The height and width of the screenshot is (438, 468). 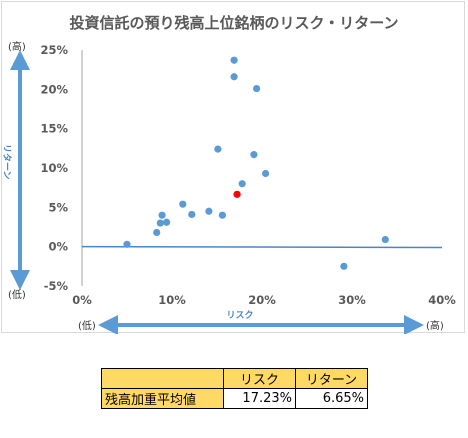 I want to click on y-tick-label: 5%, so click(x=58, y=207).